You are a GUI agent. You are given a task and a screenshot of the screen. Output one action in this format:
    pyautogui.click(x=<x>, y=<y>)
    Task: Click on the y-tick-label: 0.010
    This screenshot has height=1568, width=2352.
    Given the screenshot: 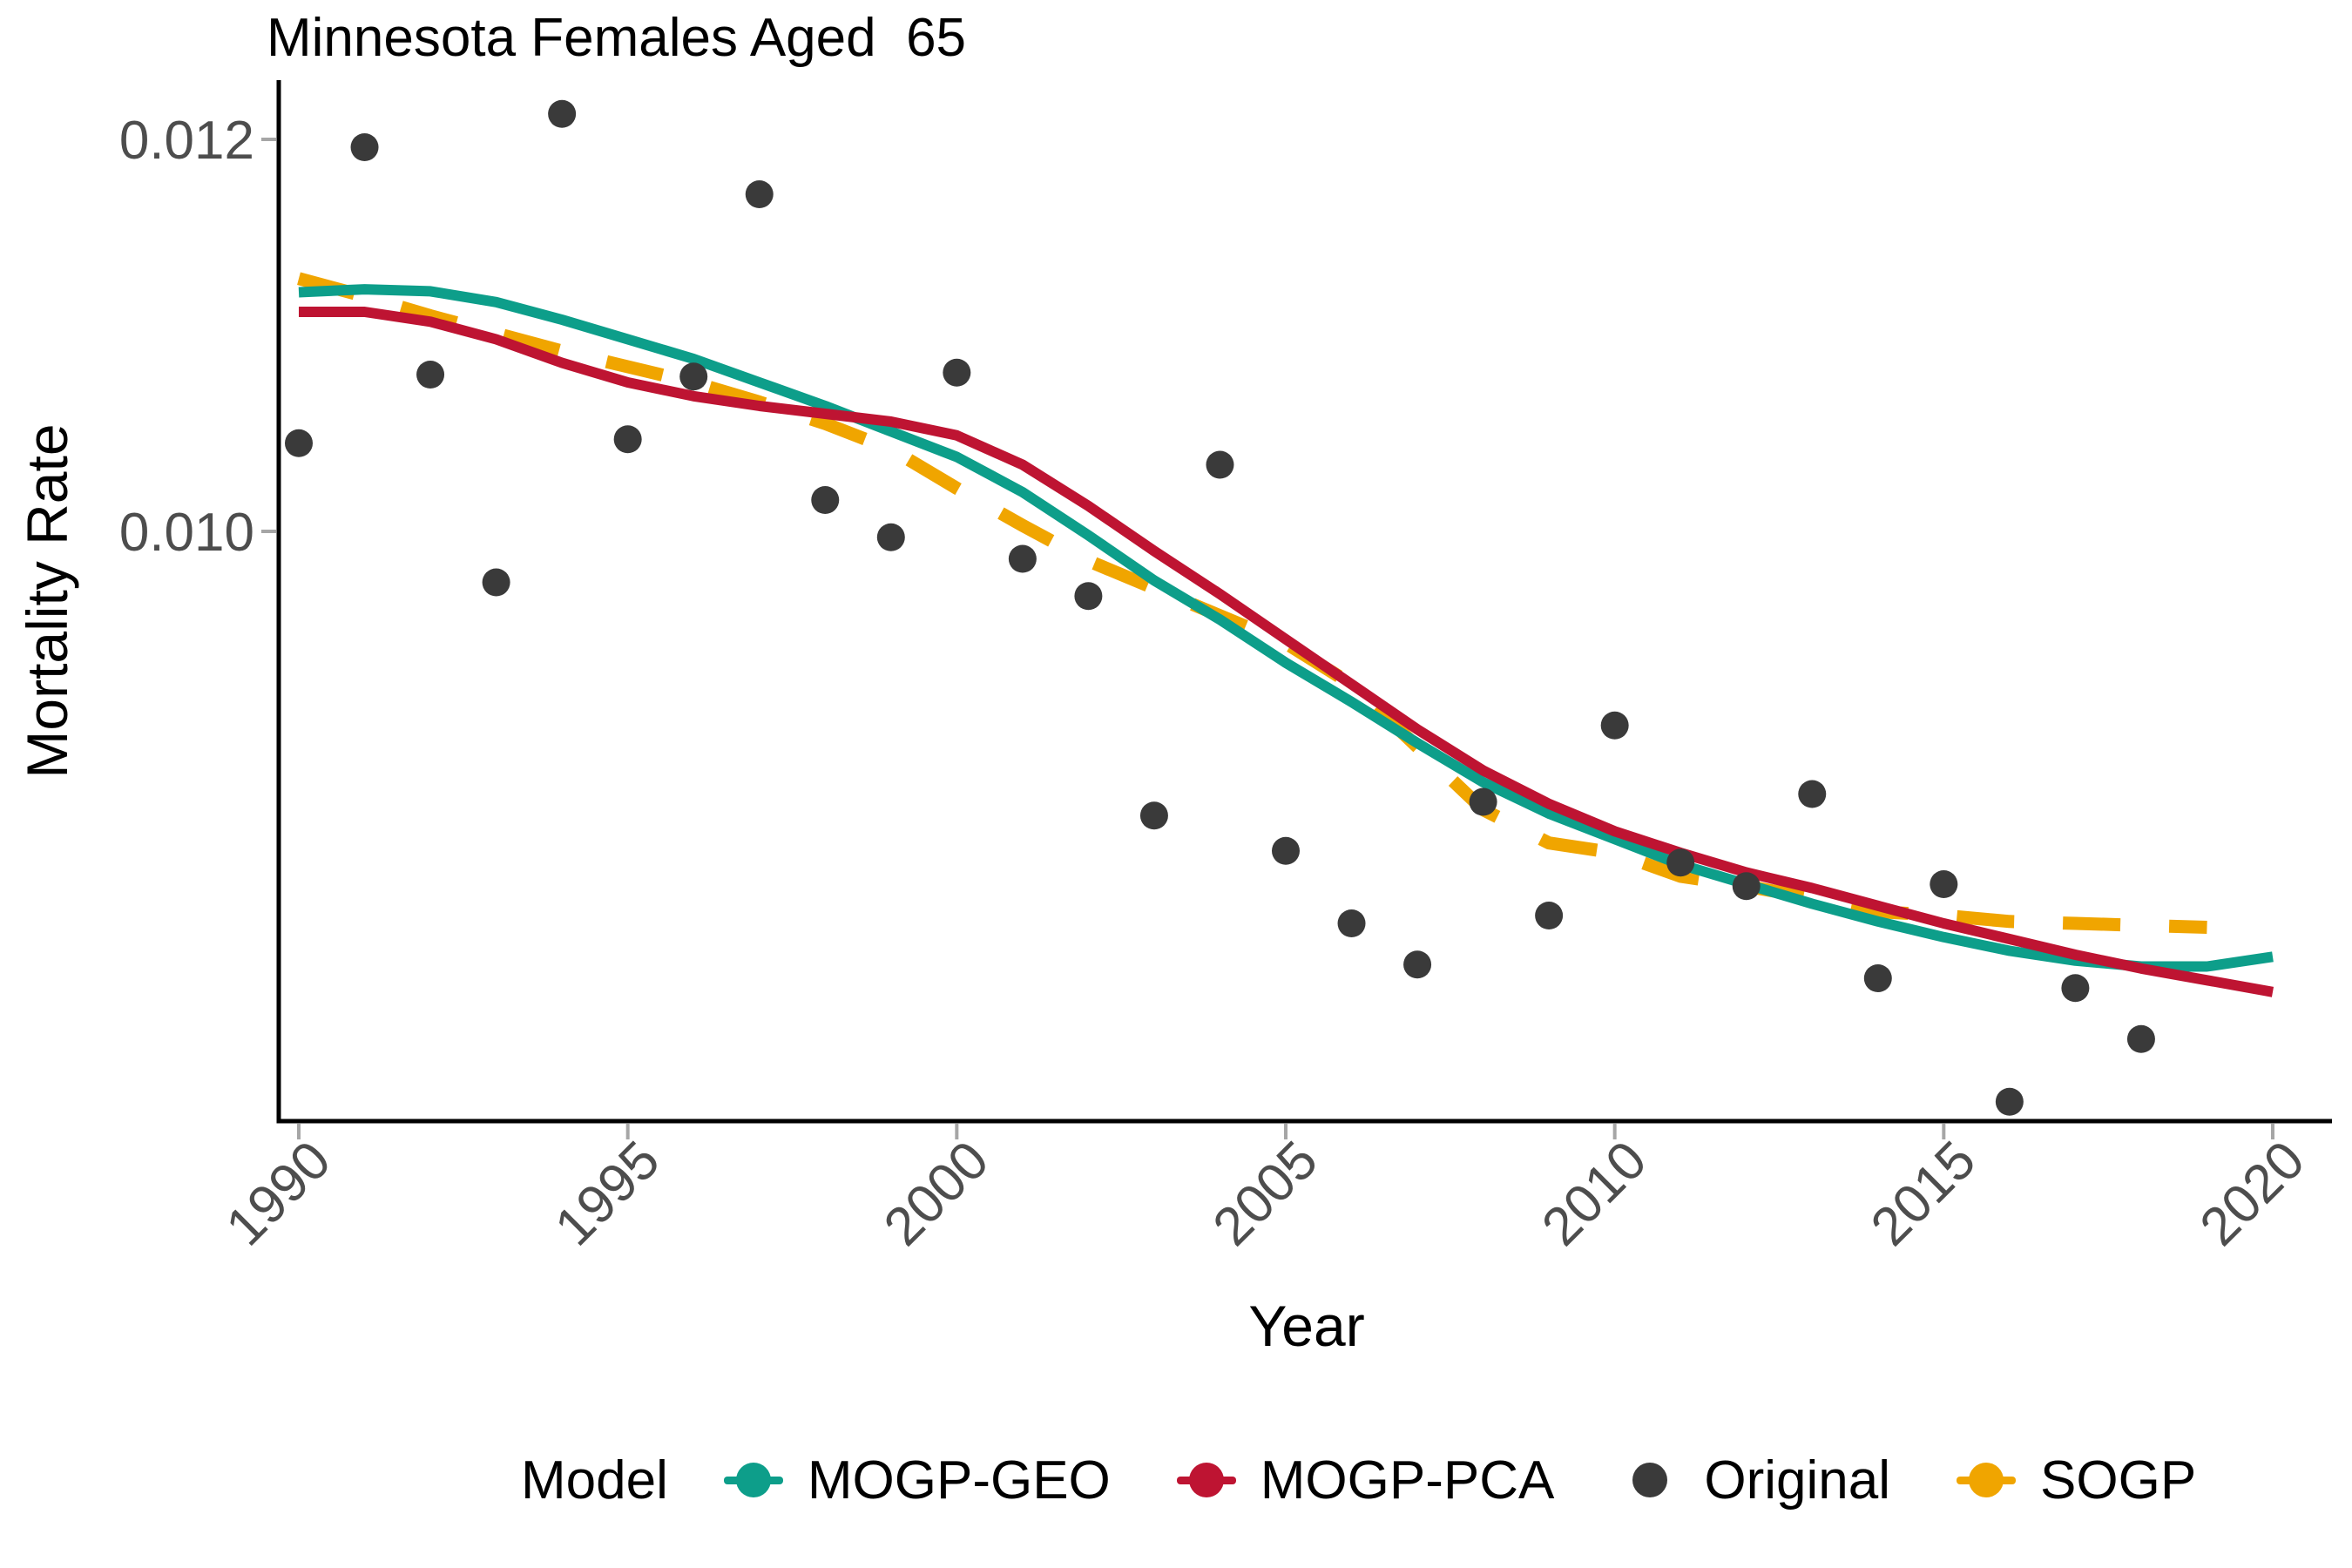 What is the action you would take?
    pyautogui.click(x=186, y=533)
    